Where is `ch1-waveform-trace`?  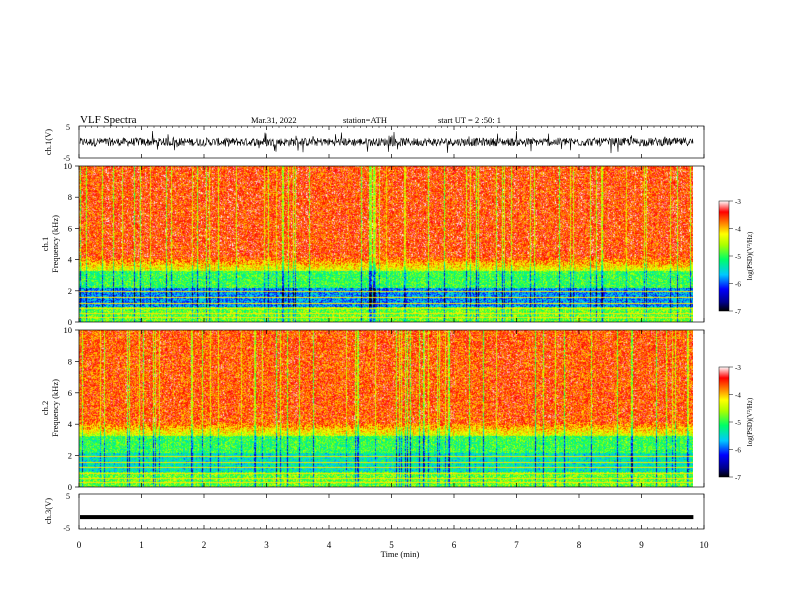 ch1-waveform-trace is located at coordinates (386, 142).